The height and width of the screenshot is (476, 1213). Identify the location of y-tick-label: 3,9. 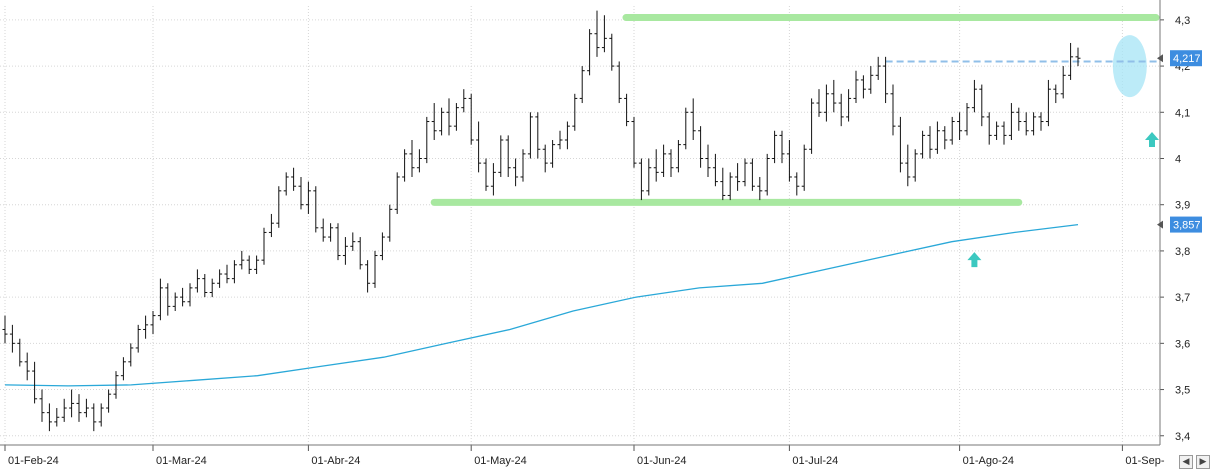
(1182, 206).